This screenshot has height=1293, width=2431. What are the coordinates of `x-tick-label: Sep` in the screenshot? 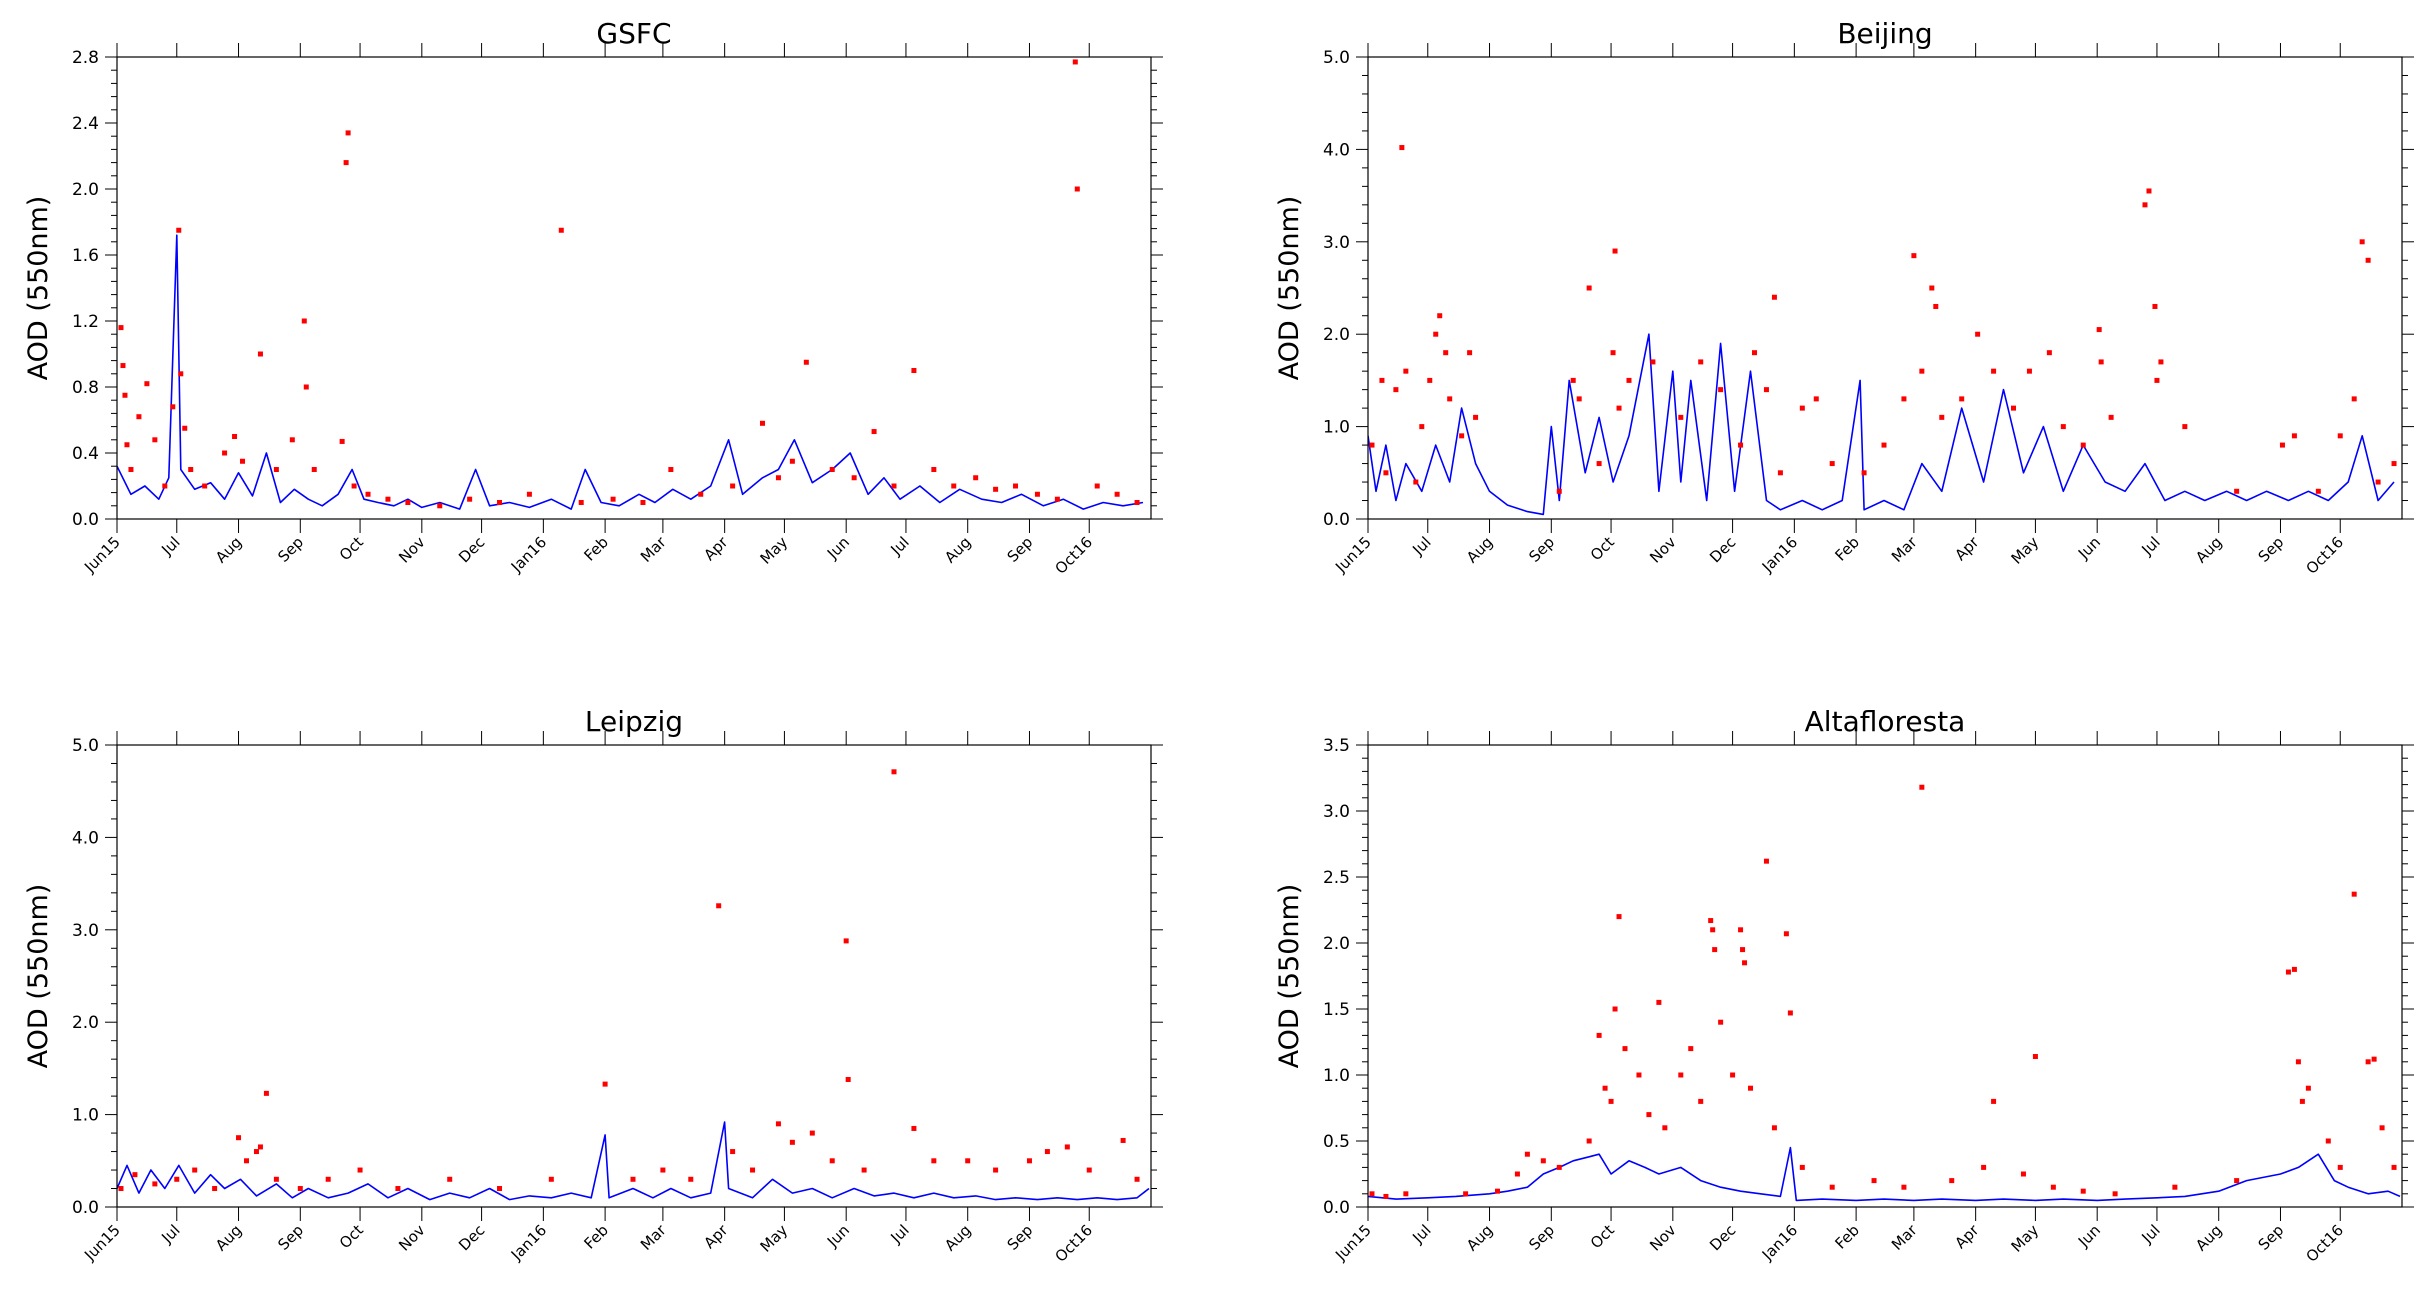 It's located at (1020, 1237).